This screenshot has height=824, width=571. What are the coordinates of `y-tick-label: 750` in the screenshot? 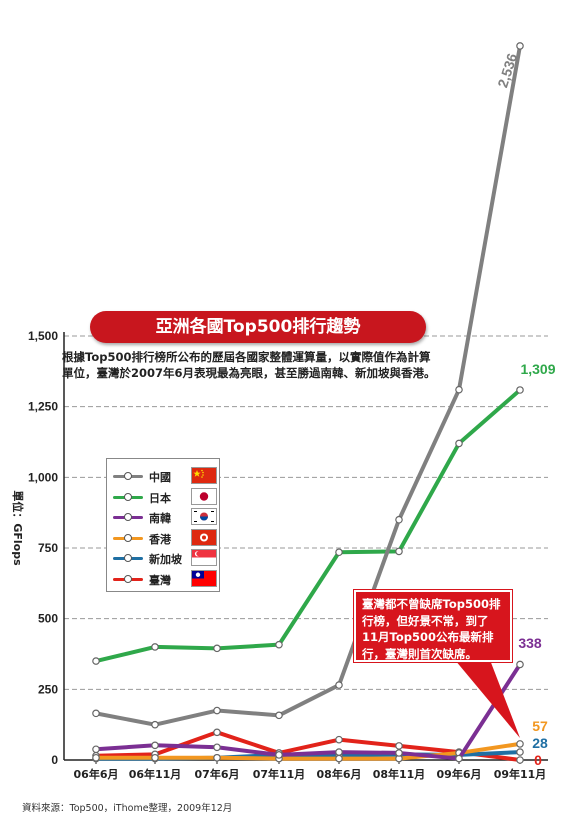 It's located at (48, 548).